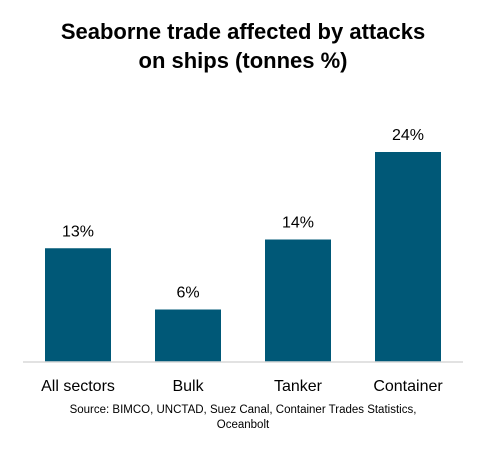 The image size is (486, 459). Describe the element at coordinates (78, 305) in the screenshot. I see `bar-all-sectors` at that location.